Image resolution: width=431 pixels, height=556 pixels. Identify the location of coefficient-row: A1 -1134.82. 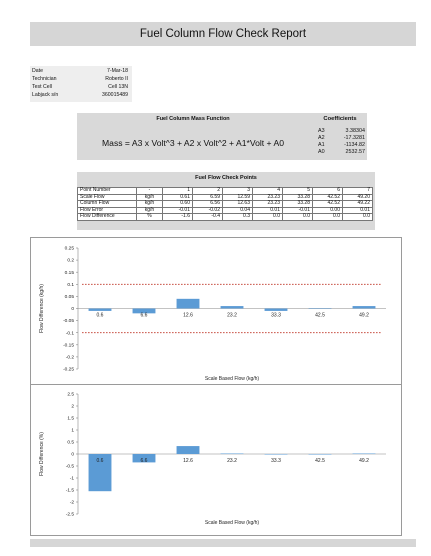
(343, 145).